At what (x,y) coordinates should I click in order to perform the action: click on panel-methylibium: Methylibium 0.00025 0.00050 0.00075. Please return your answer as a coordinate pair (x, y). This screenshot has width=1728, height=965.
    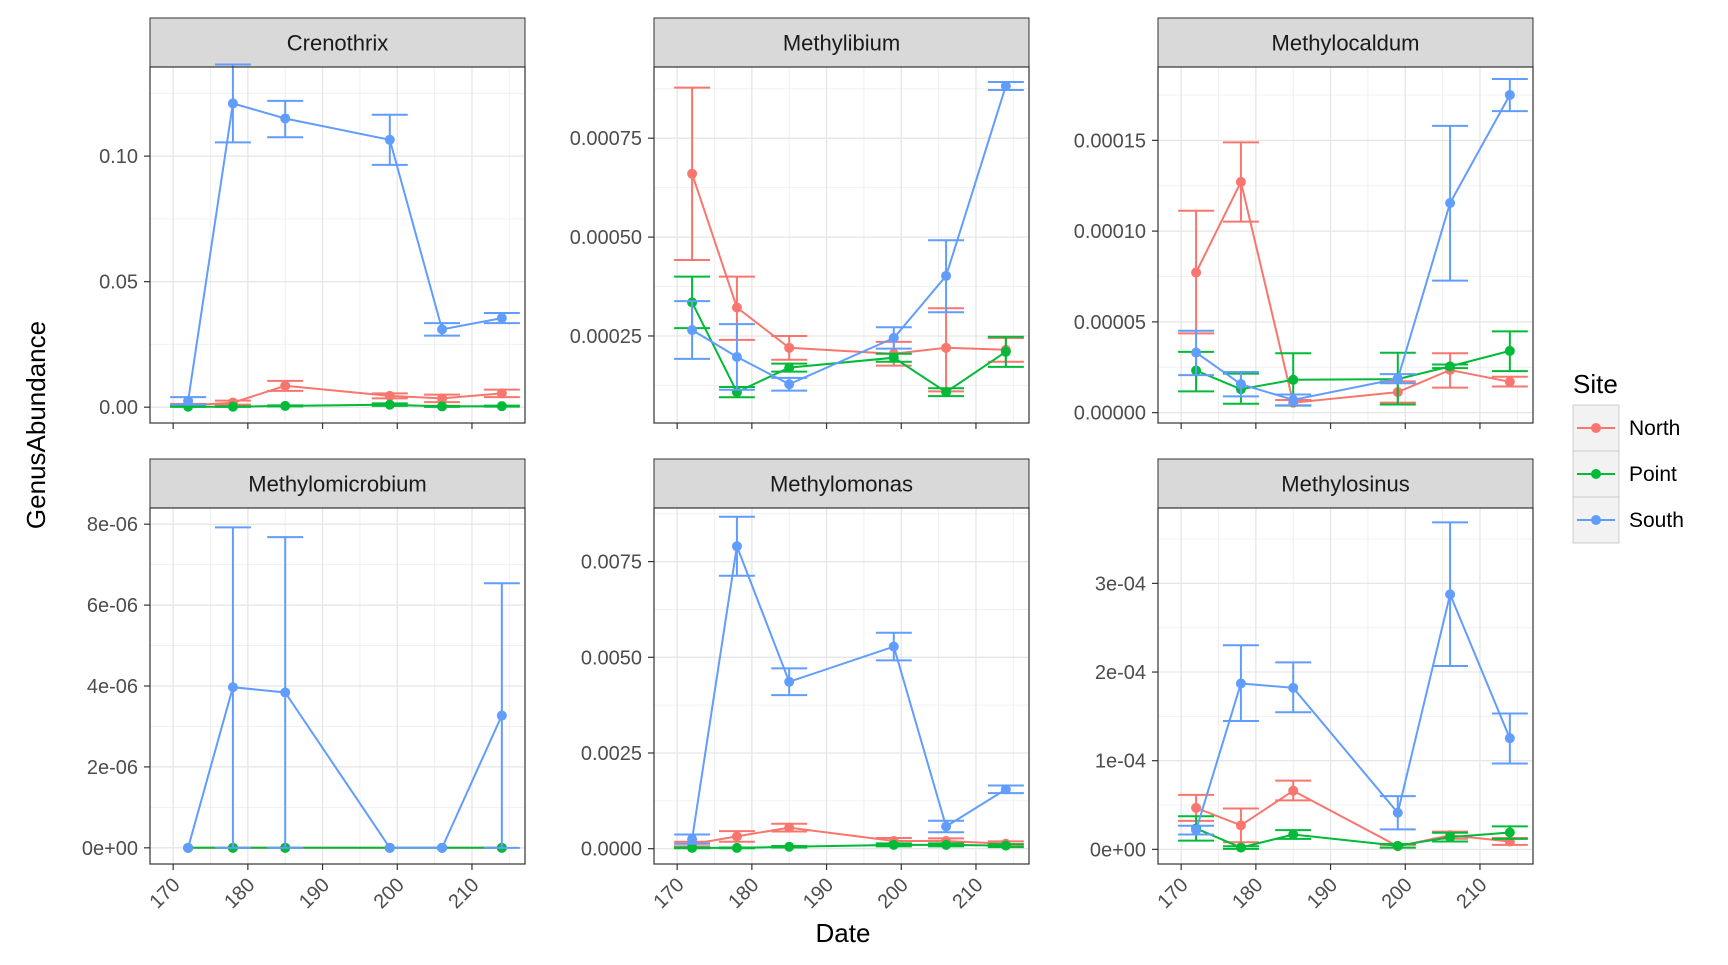
    Looking at the image, I should click on (800, 223).